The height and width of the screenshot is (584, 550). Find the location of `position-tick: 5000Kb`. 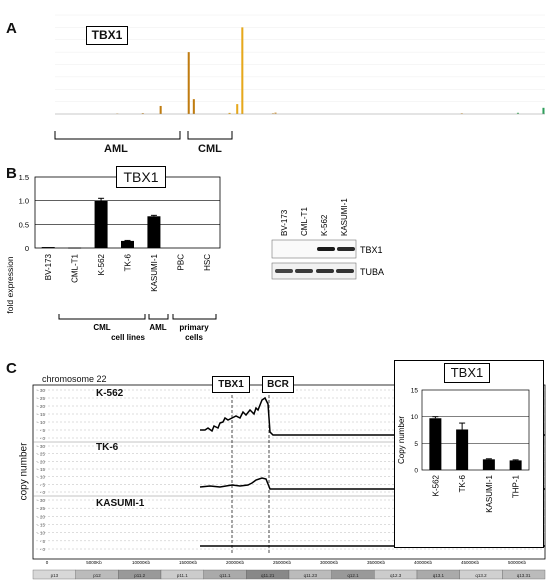

position-tick: 5000Kb is located at coordinates (94, 562).